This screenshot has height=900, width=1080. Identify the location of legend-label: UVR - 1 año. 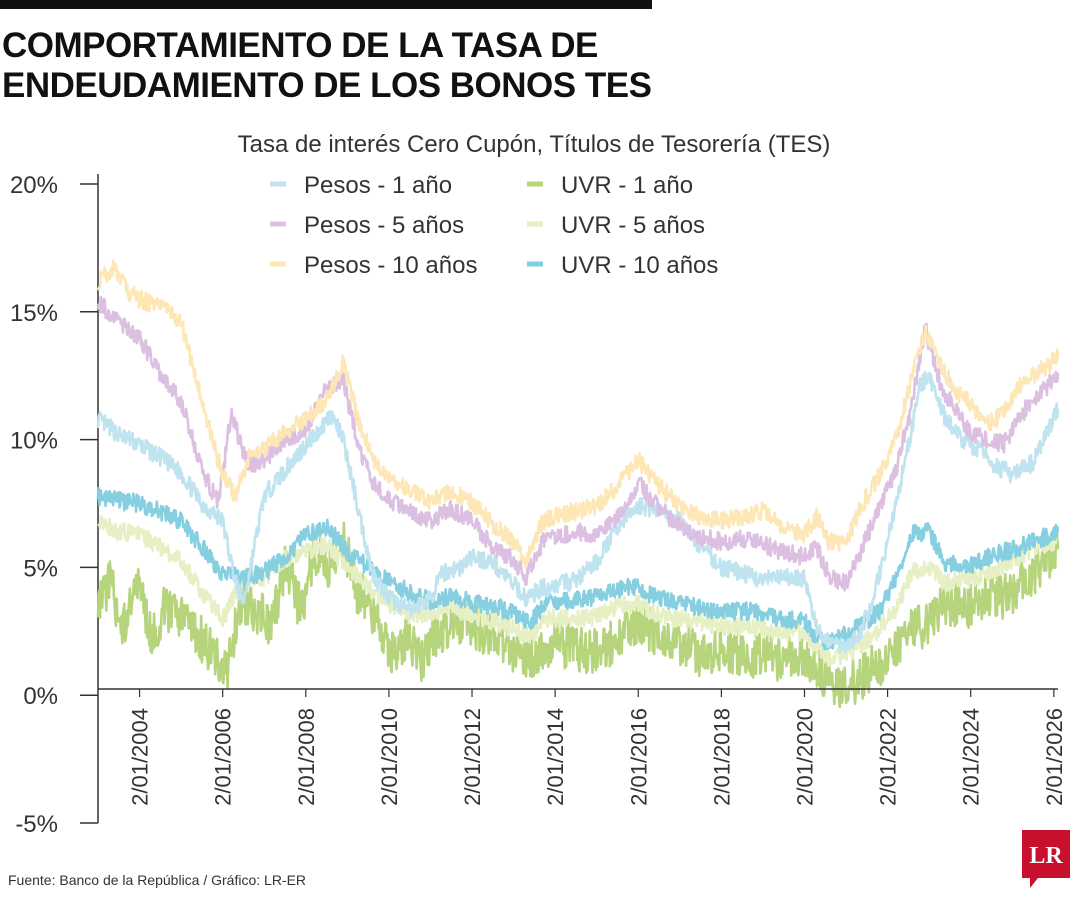
(627, 185).